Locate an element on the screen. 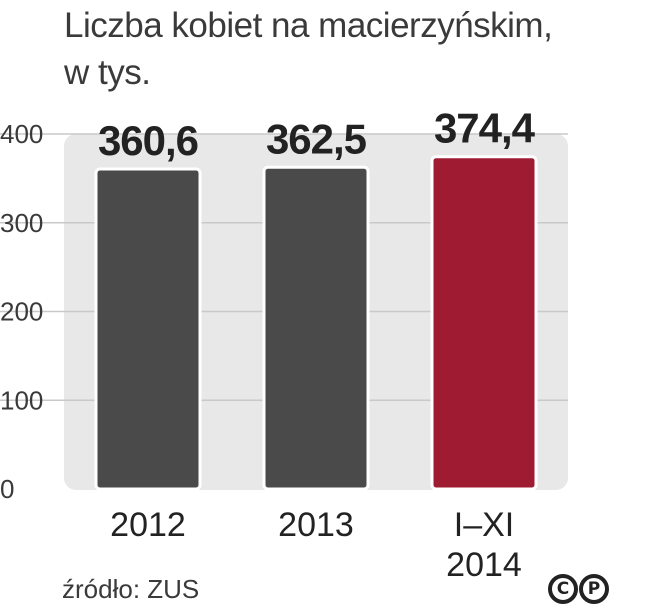  y-tick-label: 400 is located at coordinates (21, 134).